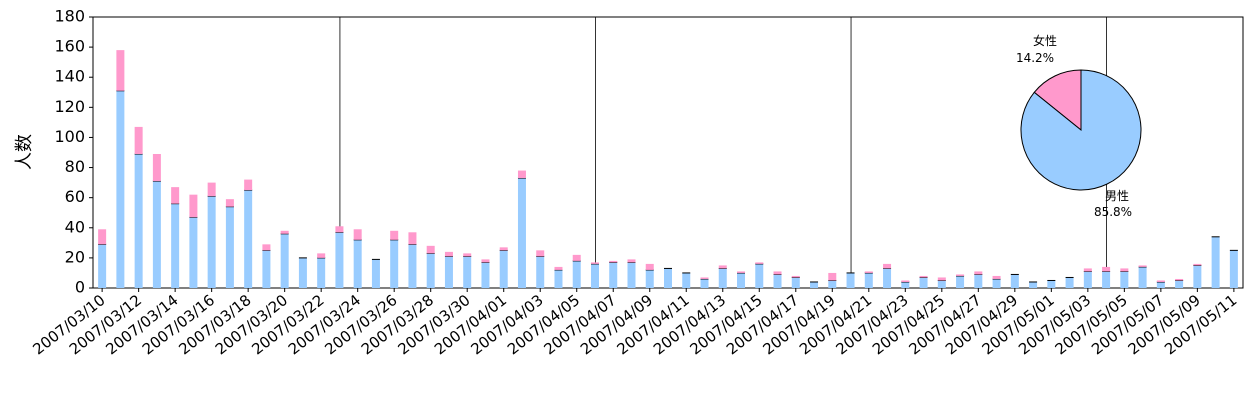 The image size is (1260, 400). I want to click on pie-slice, so click(1081, 130).